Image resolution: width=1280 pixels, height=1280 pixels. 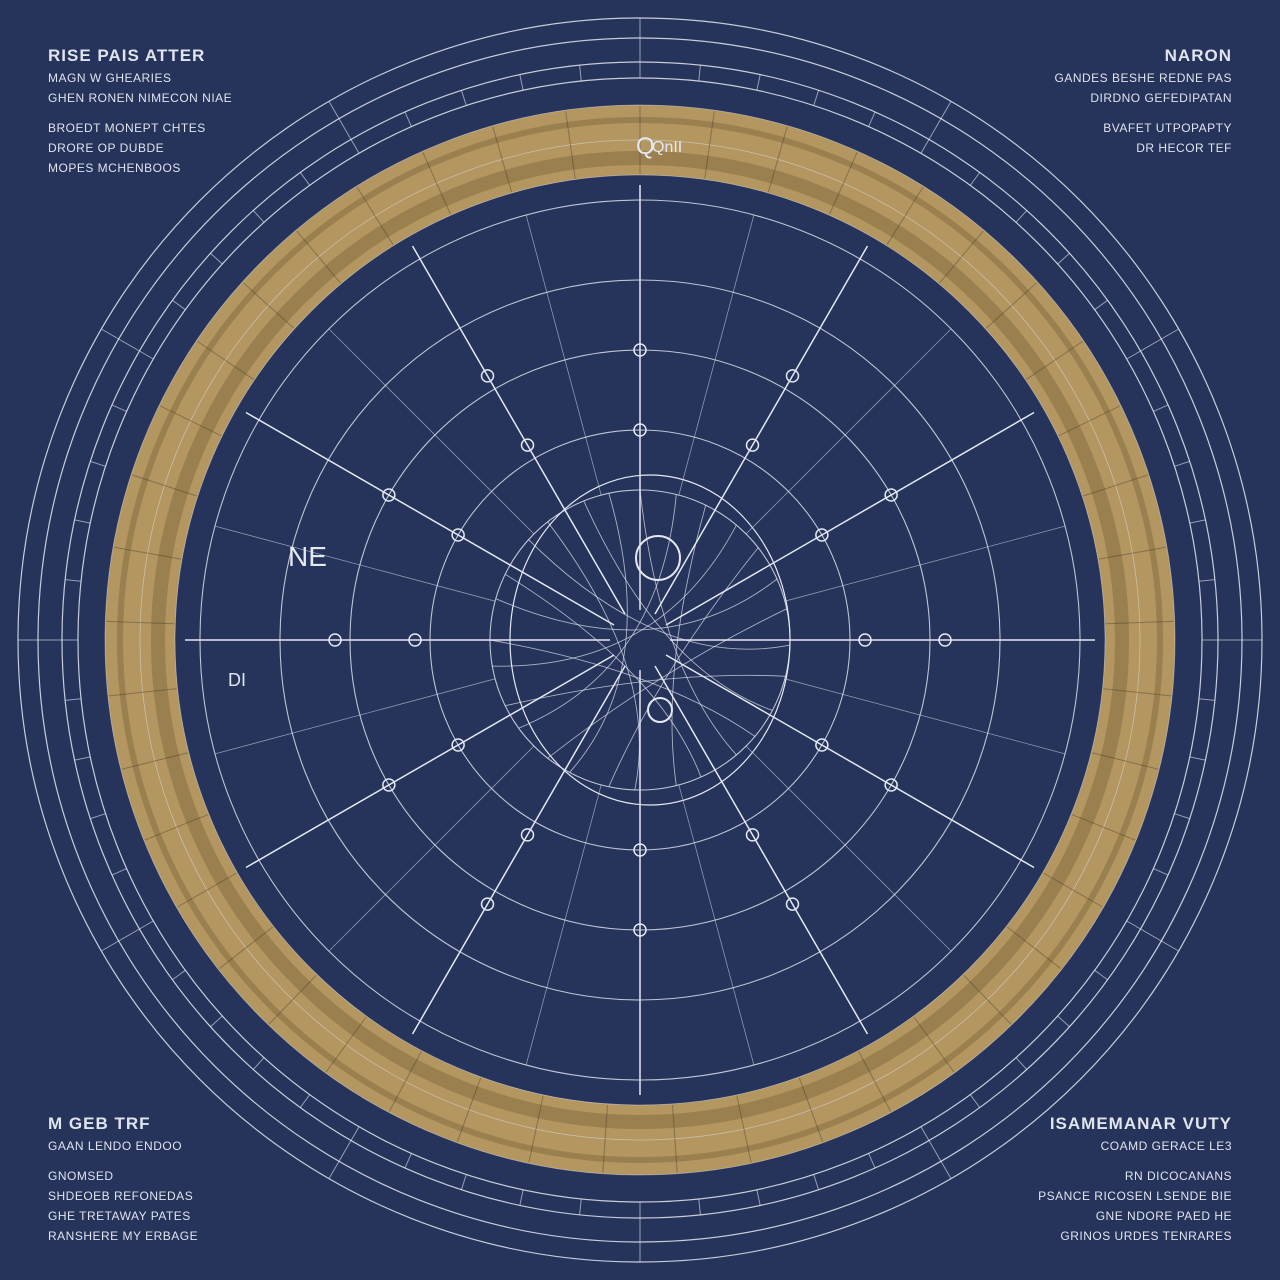 I want to click on corner-line: COAMD GERACE LE3, so click(x=1166, y=1146).